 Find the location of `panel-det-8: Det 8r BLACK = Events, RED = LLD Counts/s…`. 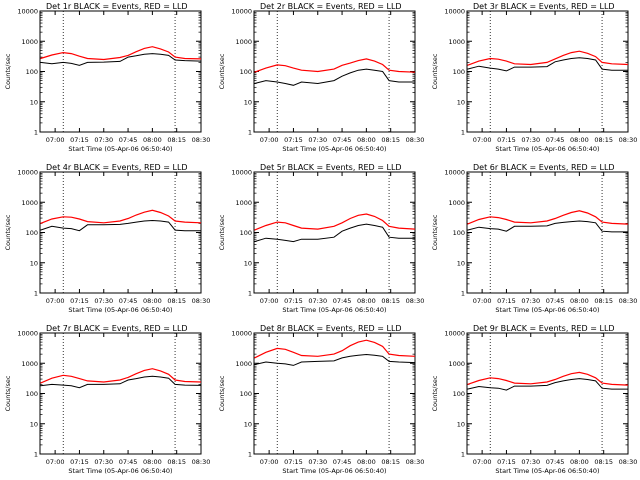

panel-det-8: Det 8r BLACK = Events, RED = LLD Counts/s… is located at coordinates (321, 399).